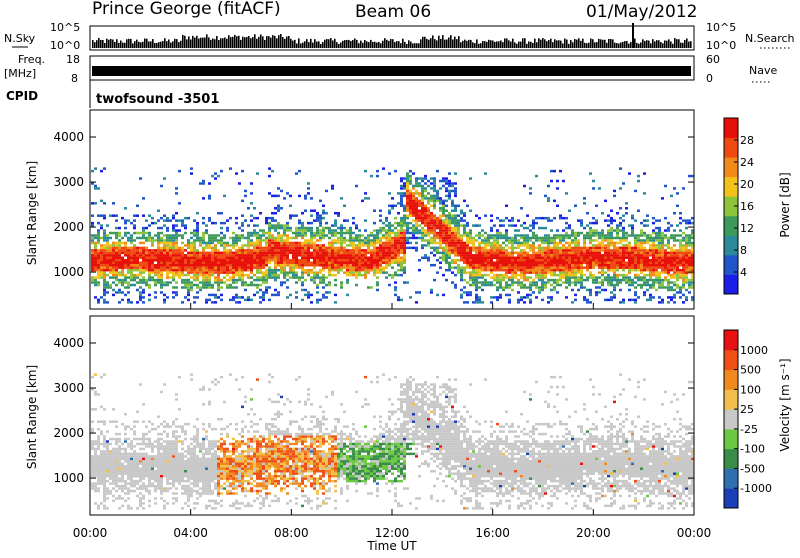 The width and height of the screenshot is (800, 558). Describe the element at coordinates (785, 204) in the screenshot. I see `power-colorbar-label: Power [dB]` at that location.